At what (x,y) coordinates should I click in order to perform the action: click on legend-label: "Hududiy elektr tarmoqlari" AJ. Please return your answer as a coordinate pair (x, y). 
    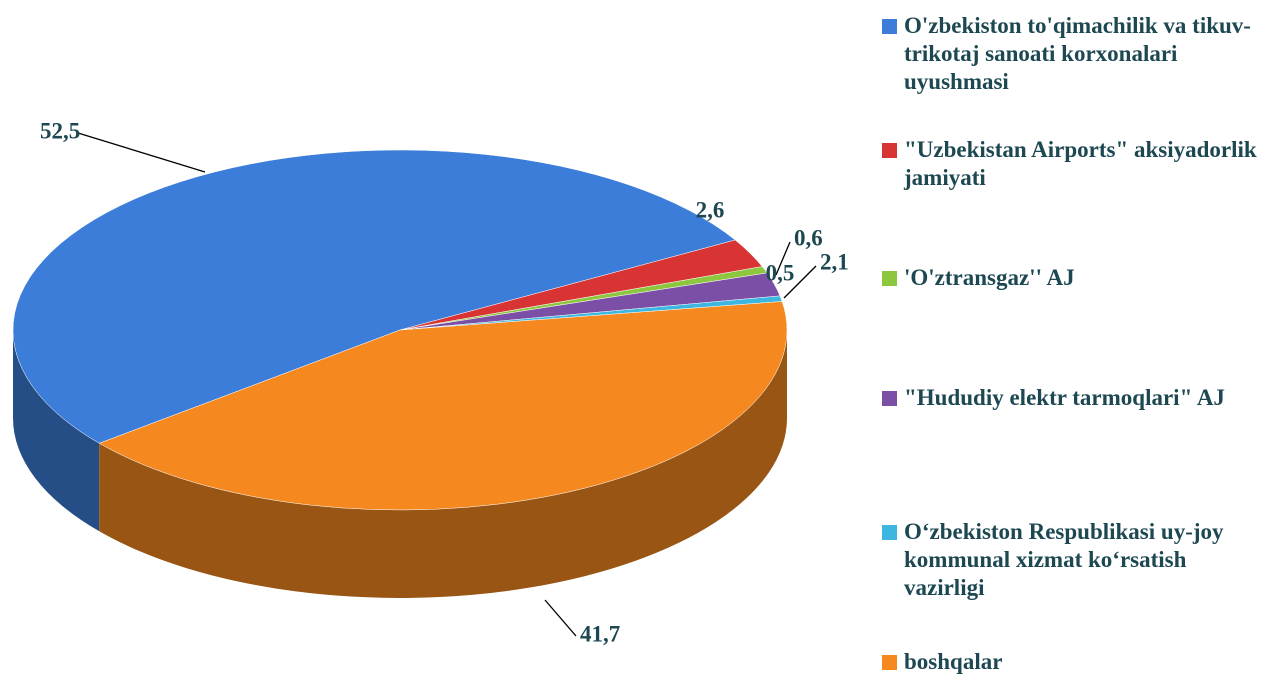
    Looking at the image, I should click on (1064, 397).